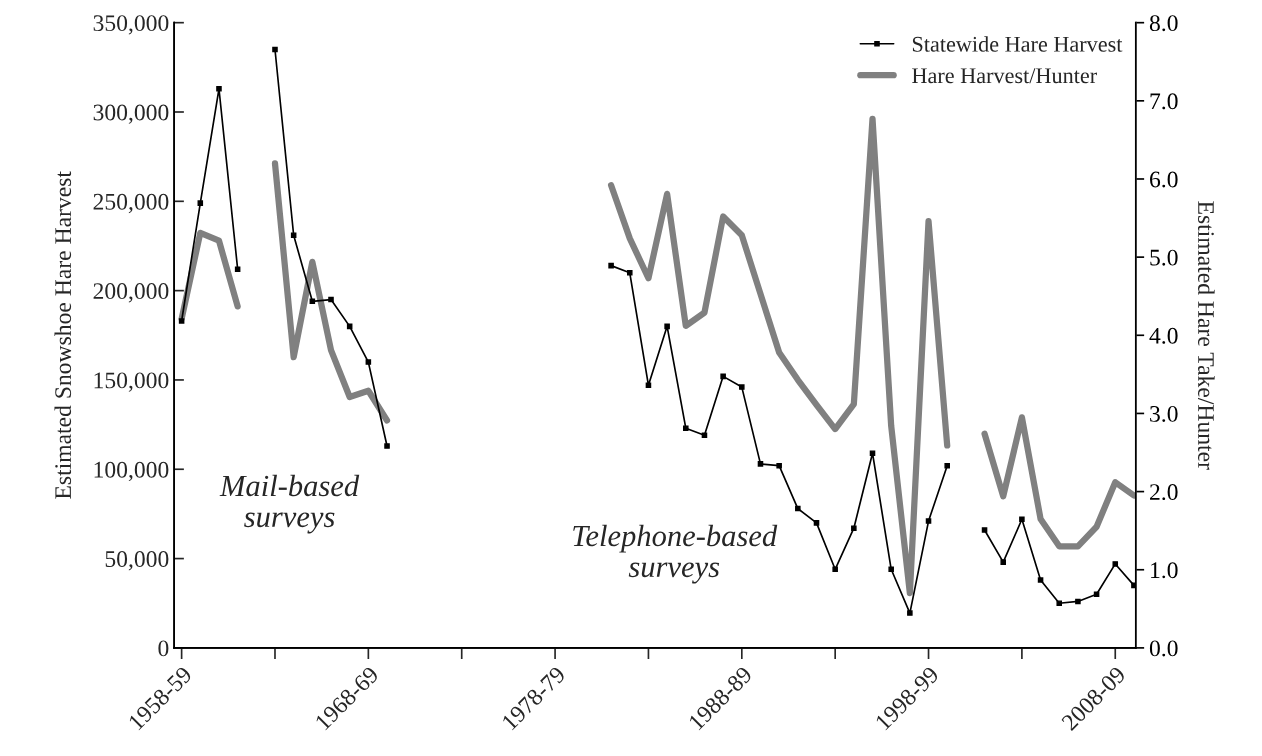  What do you see at coordinates (1164, 492) in the screenshot?
I see `y2-tick-label: 2.0` at bounding box center [1164, 492].